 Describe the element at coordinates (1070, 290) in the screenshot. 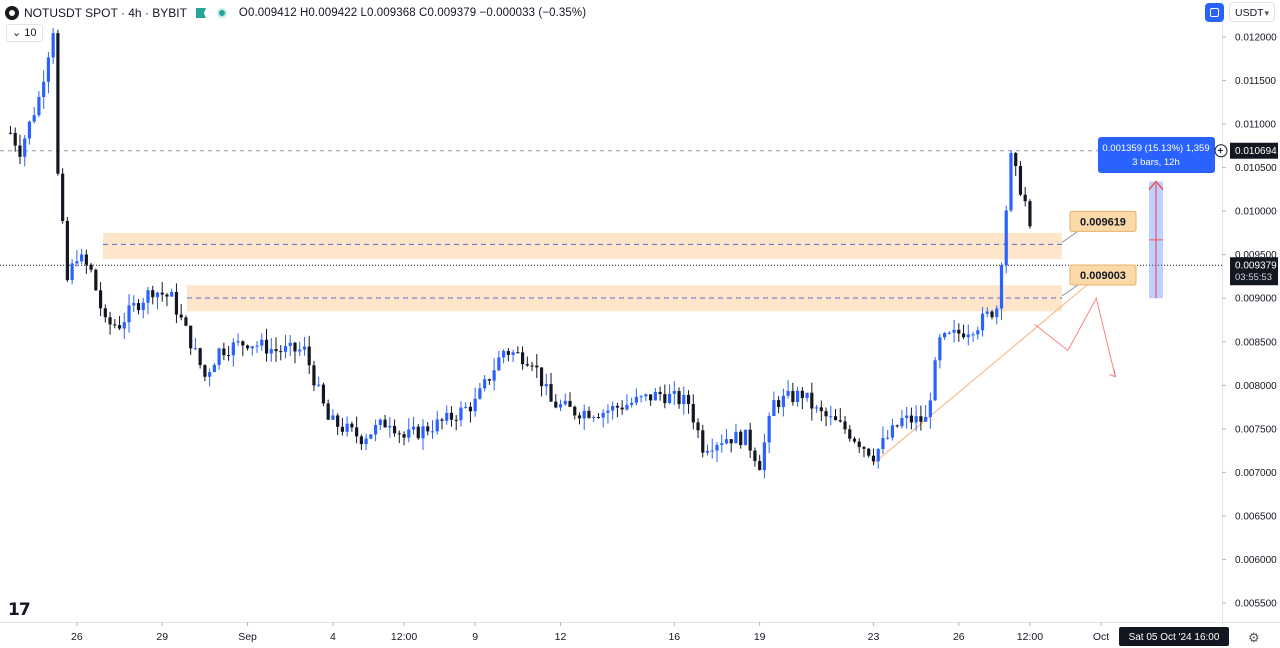

I see `support-label-callout` at that location.